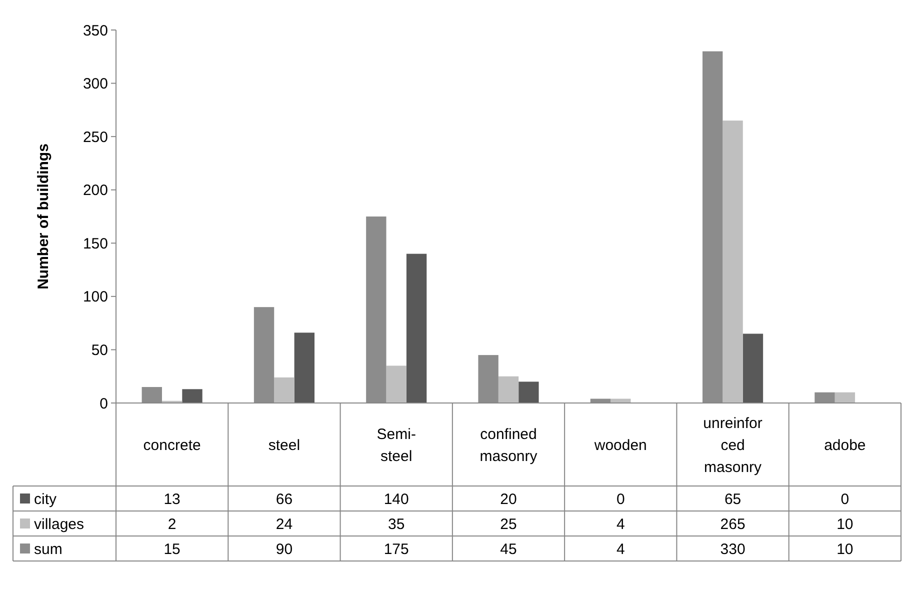 Image resolution: width=923 pixels, height=599 pixels. What do you see at coordinates (95, 137) in the screenshot?
I see `y-tick-label: 250` at bounding box center [95, 137].